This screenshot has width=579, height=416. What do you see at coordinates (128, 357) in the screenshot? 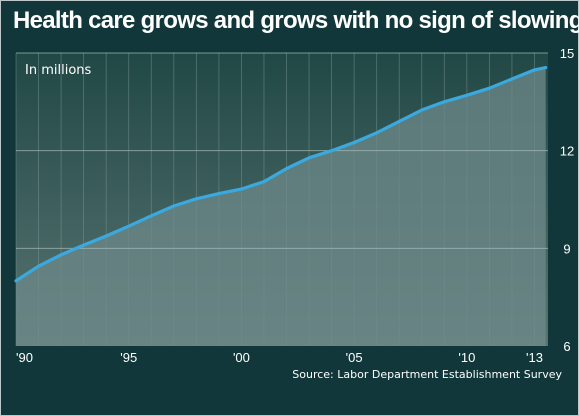
I see `x-tick-label: '95` at bounding box center [128, 357].